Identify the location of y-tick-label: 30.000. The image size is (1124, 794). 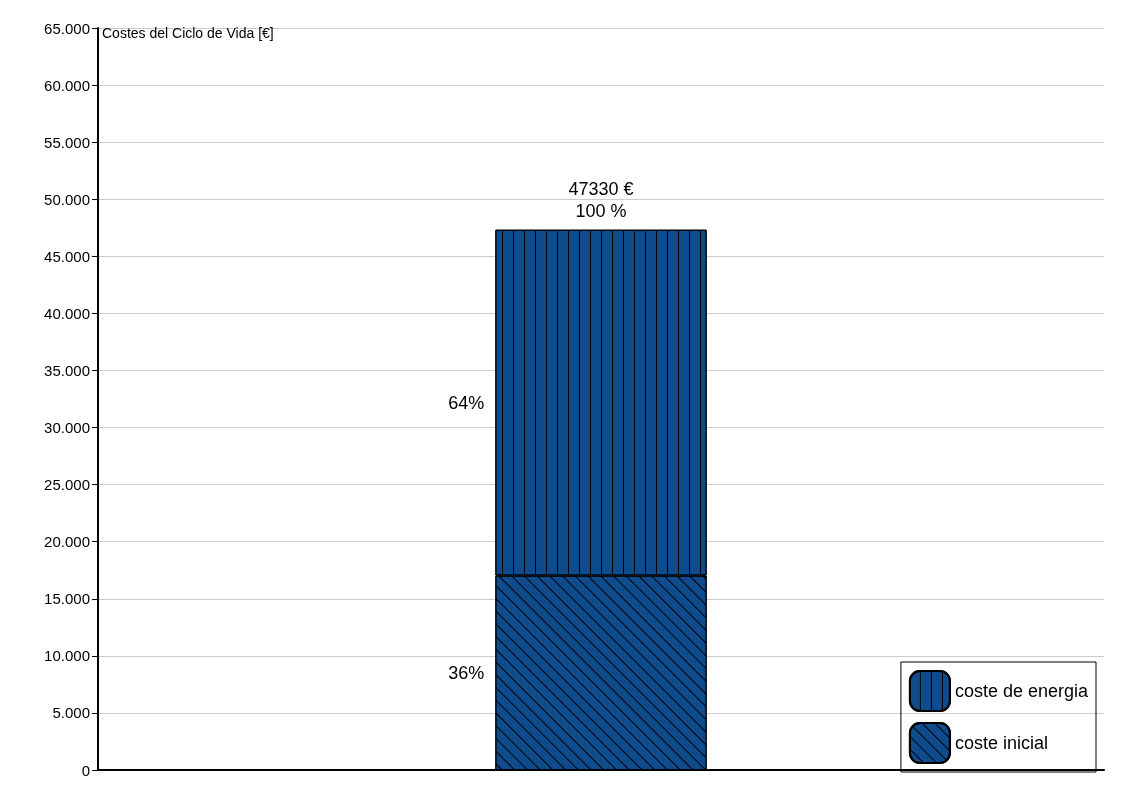
(67, 428).